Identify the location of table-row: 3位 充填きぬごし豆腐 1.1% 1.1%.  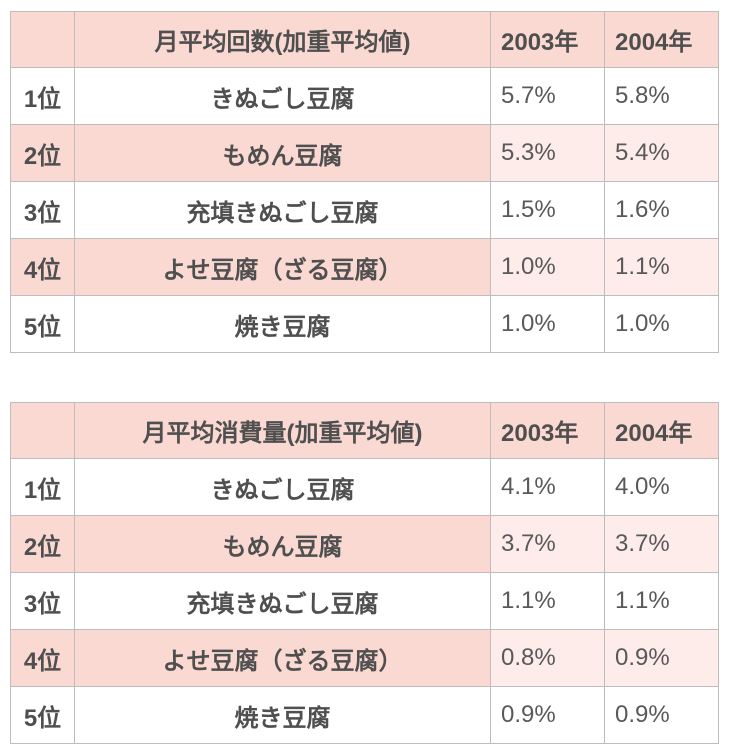
(364, 601).